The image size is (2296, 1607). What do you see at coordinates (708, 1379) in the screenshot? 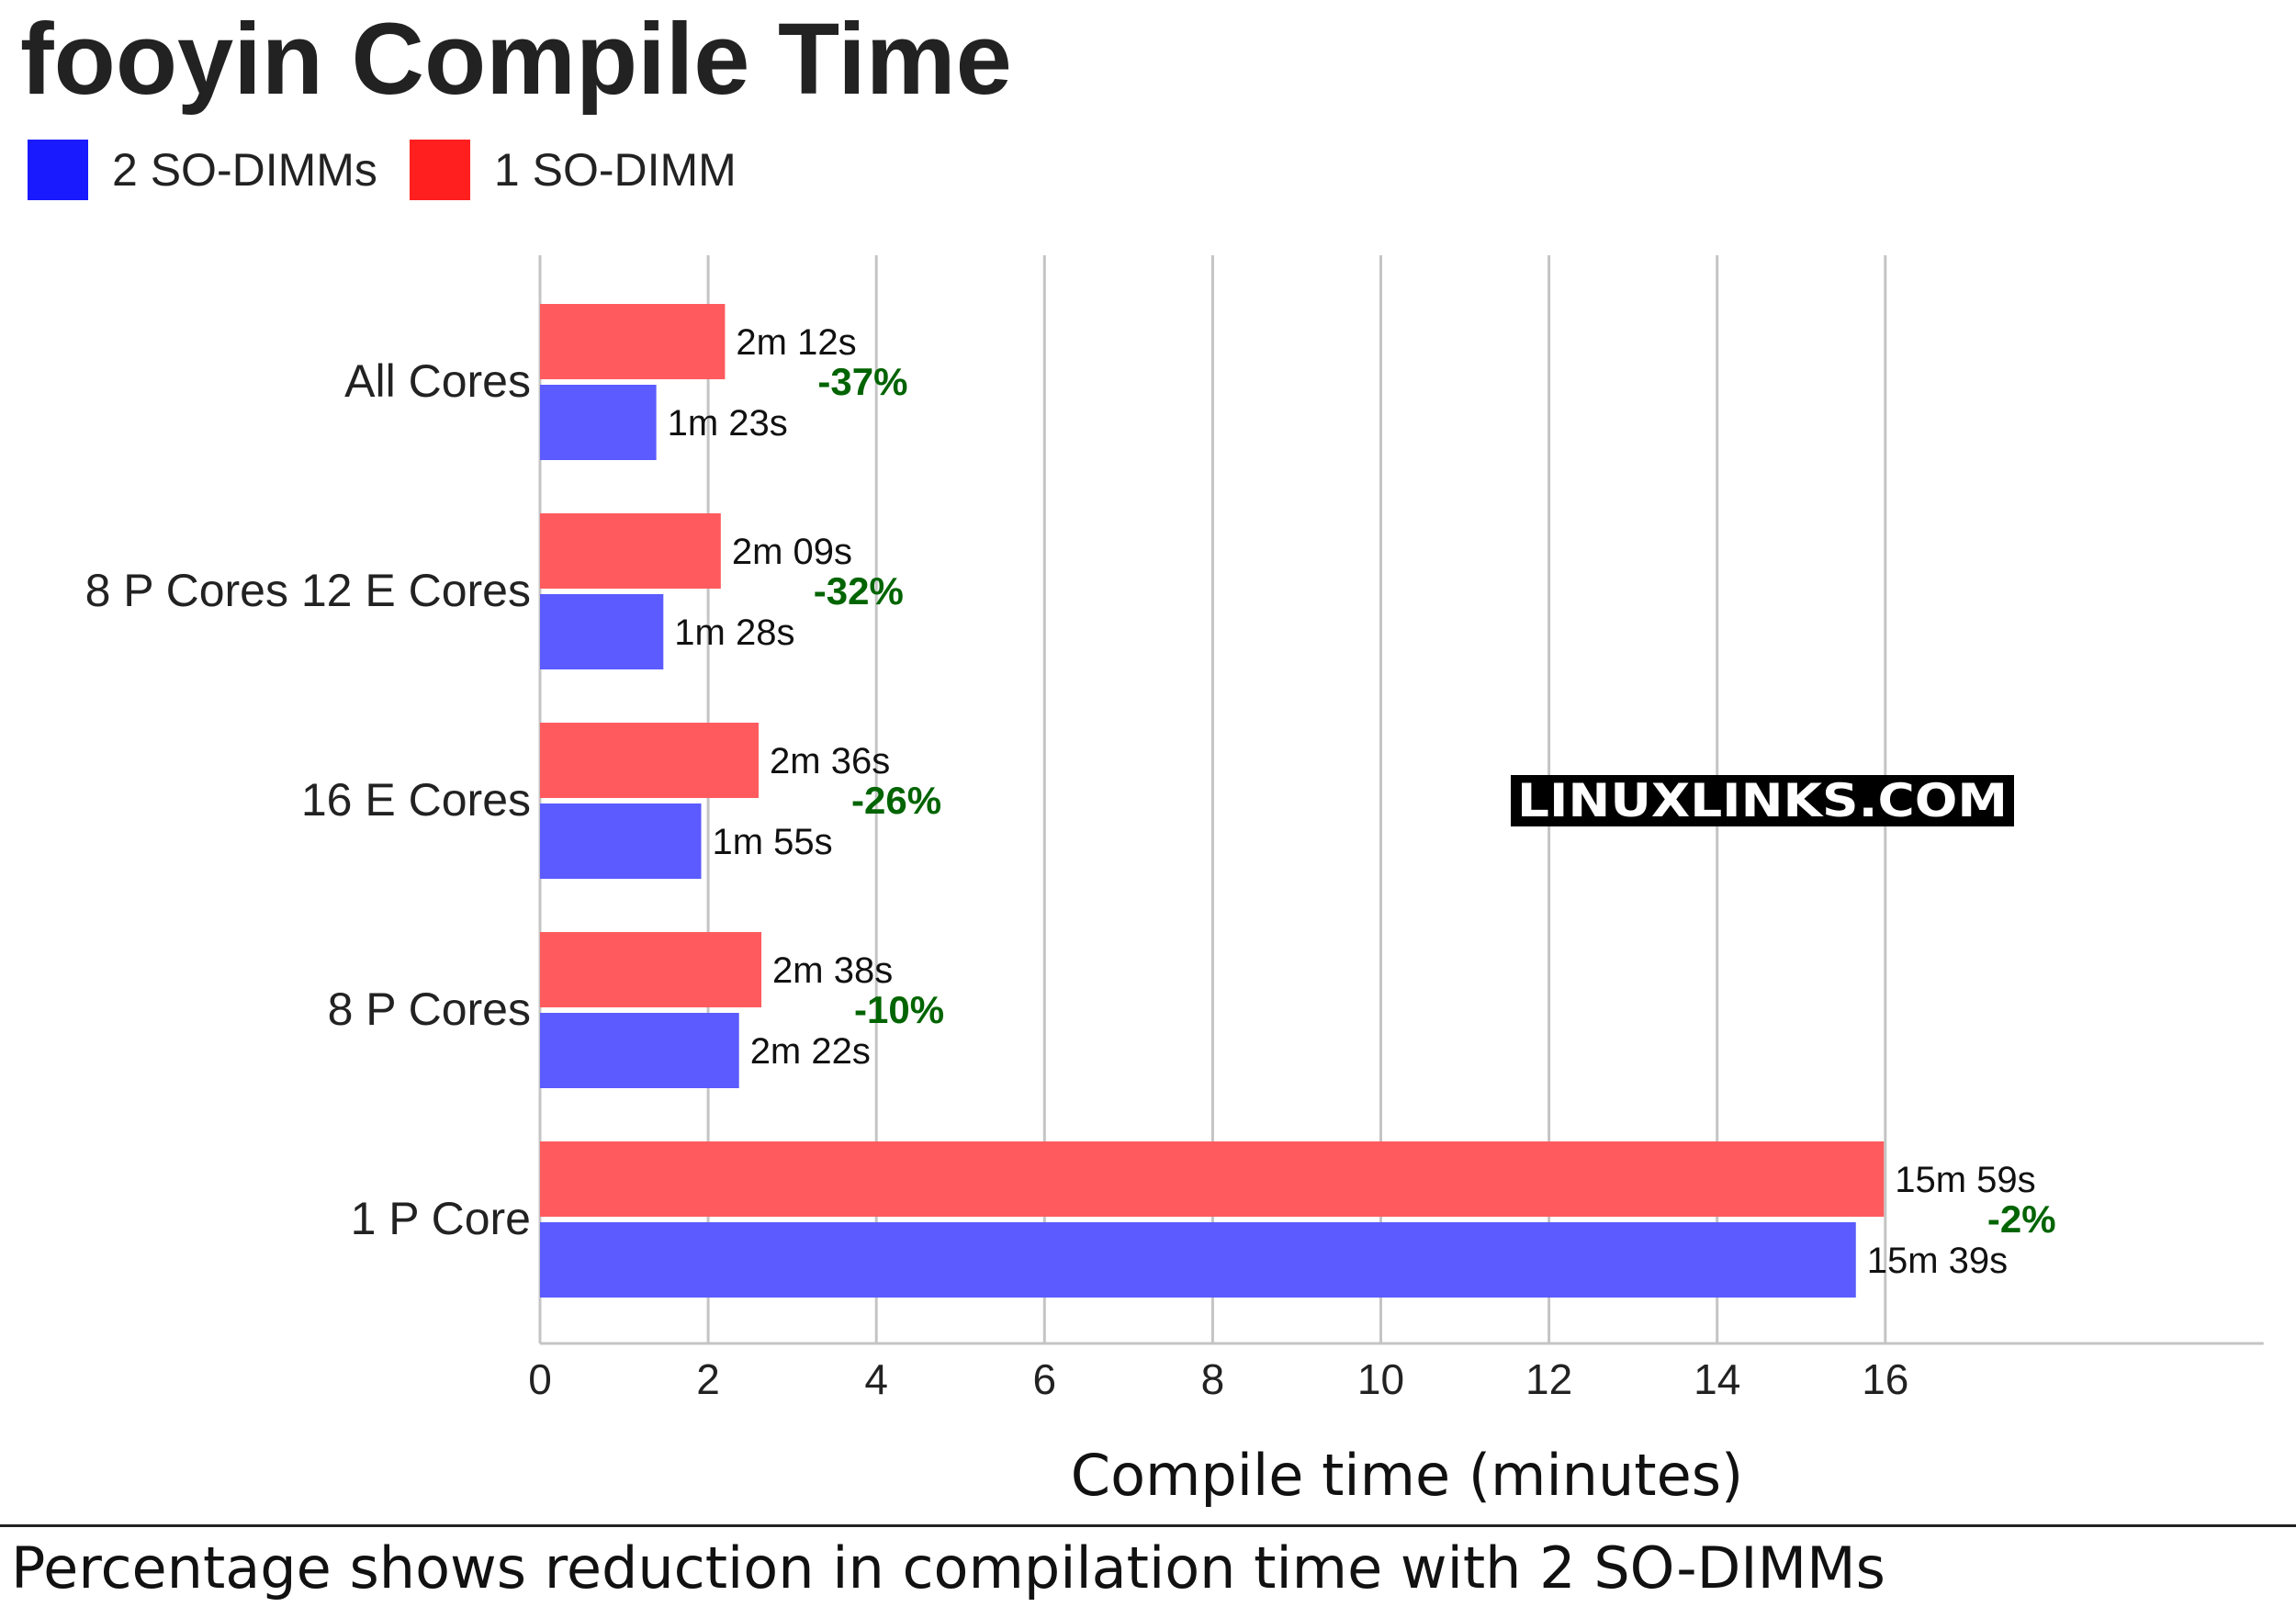
I see `x-tick-label-2: 2` at bounding box center [708, 1379].